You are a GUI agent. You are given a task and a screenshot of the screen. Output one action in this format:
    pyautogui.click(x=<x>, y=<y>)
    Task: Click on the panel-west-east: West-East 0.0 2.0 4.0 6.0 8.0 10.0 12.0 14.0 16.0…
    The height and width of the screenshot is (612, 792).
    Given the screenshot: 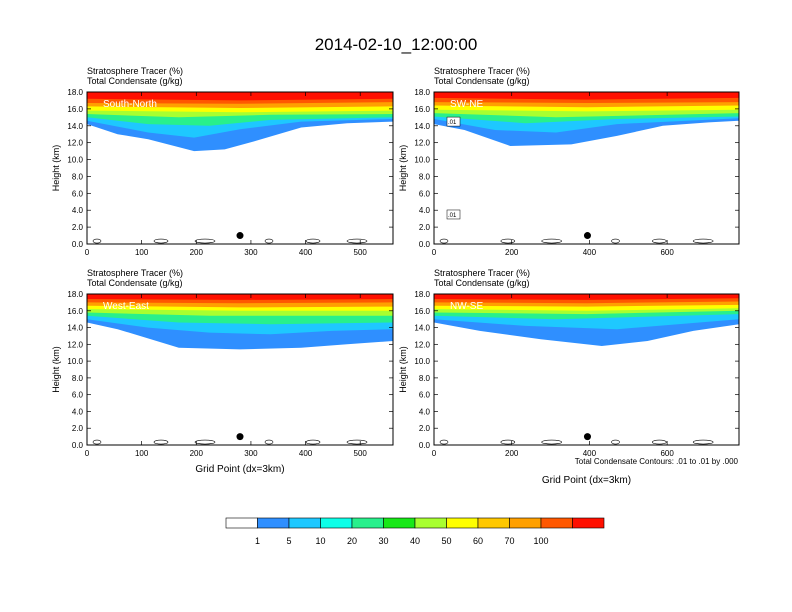 What is the action you would take?
    pyautogui.click(x=222, y=371)
    